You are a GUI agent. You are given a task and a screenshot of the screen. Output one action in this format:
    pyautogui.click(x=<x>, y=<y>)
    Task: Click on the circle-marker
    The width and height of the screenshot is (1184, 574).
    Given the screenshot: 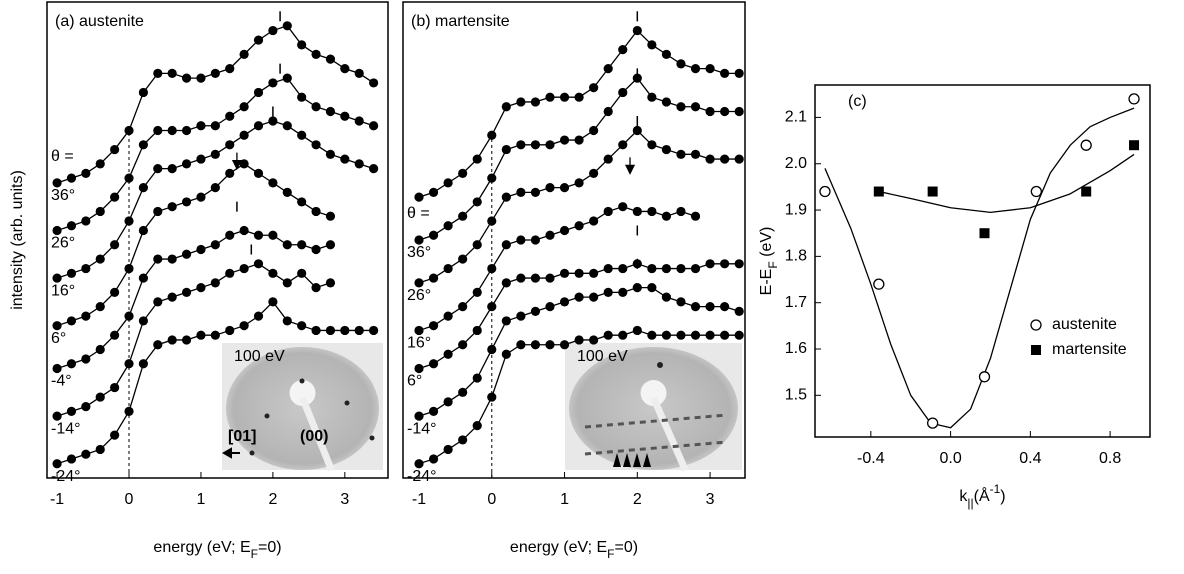 What is the action you would take?
    pyautogui.click(x=1134, y=99)
    